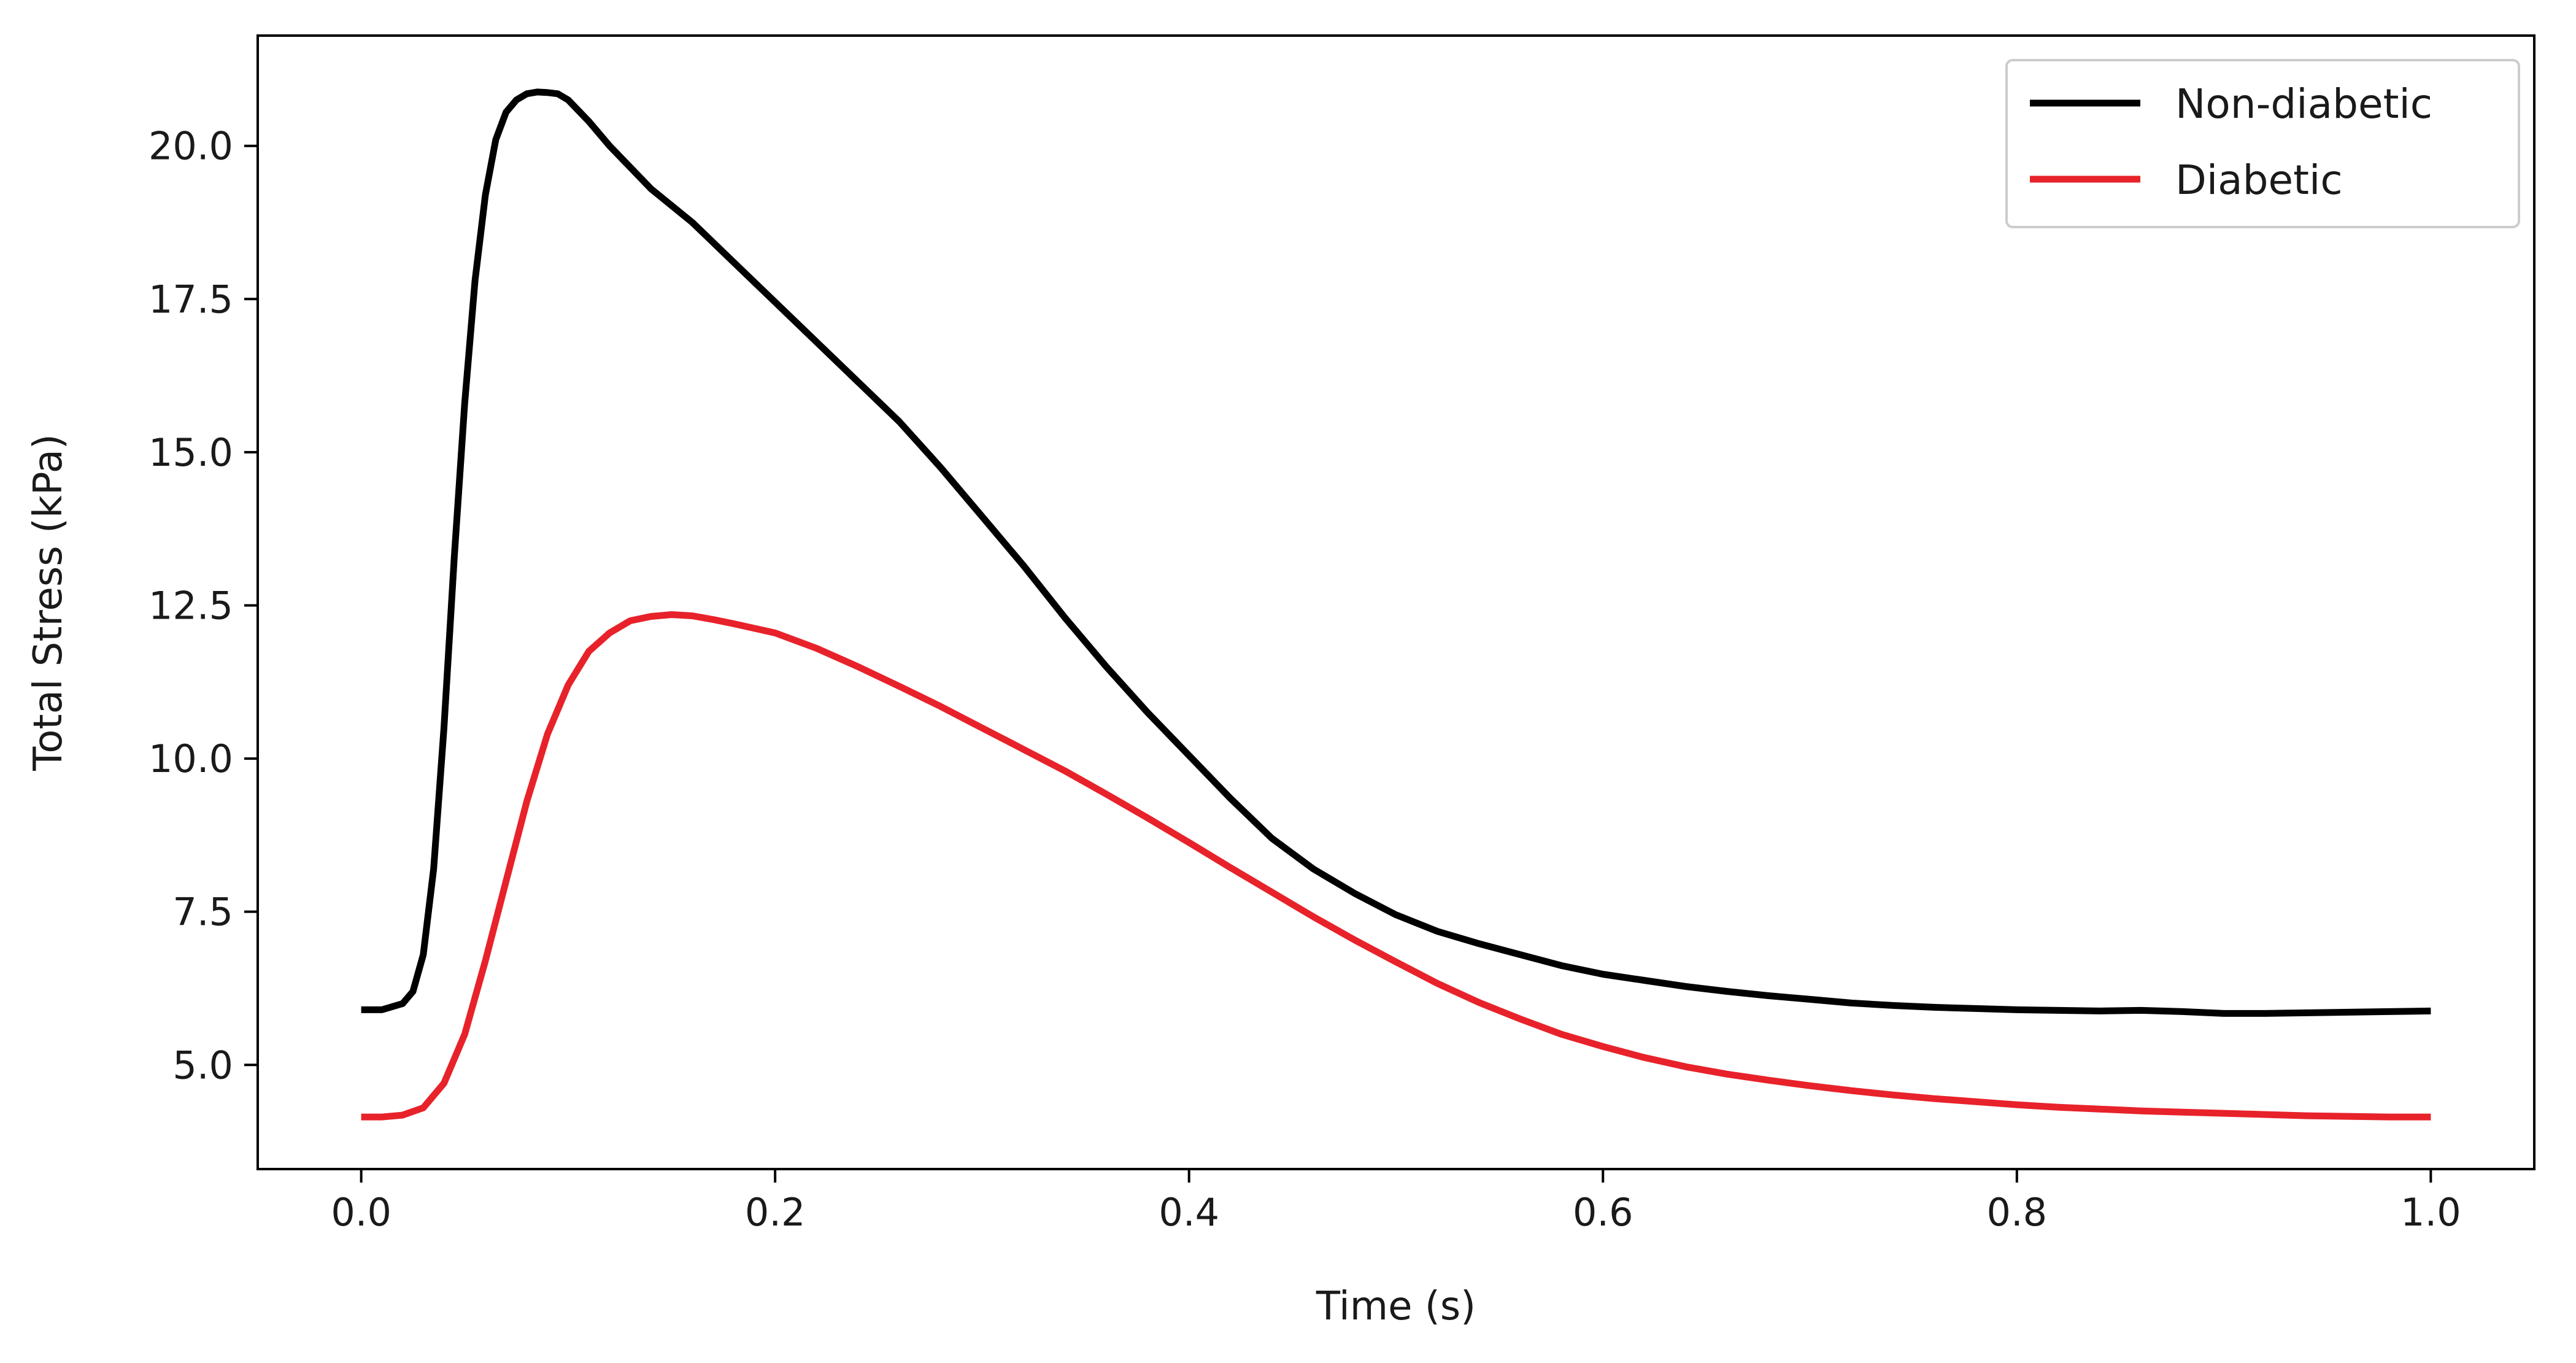  I want to click on y-axis-title: Total Stress (kPa), so click(48, 602).